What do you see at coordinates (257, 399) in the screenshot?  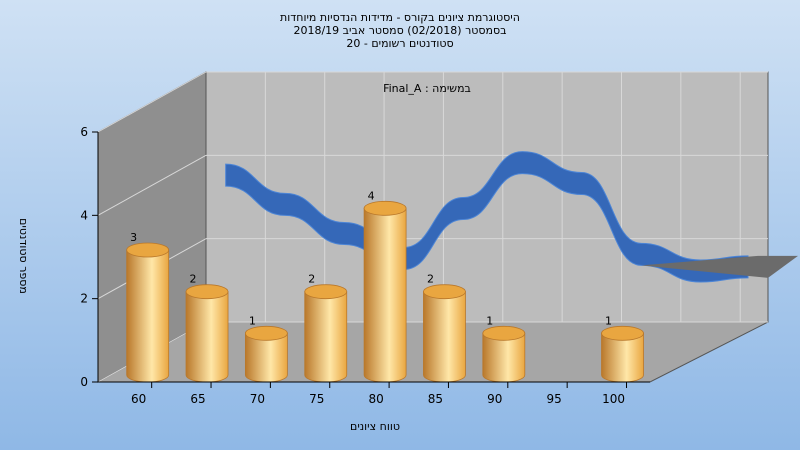 I see `x-tick-label: 70` at bounding box center [257, 399].